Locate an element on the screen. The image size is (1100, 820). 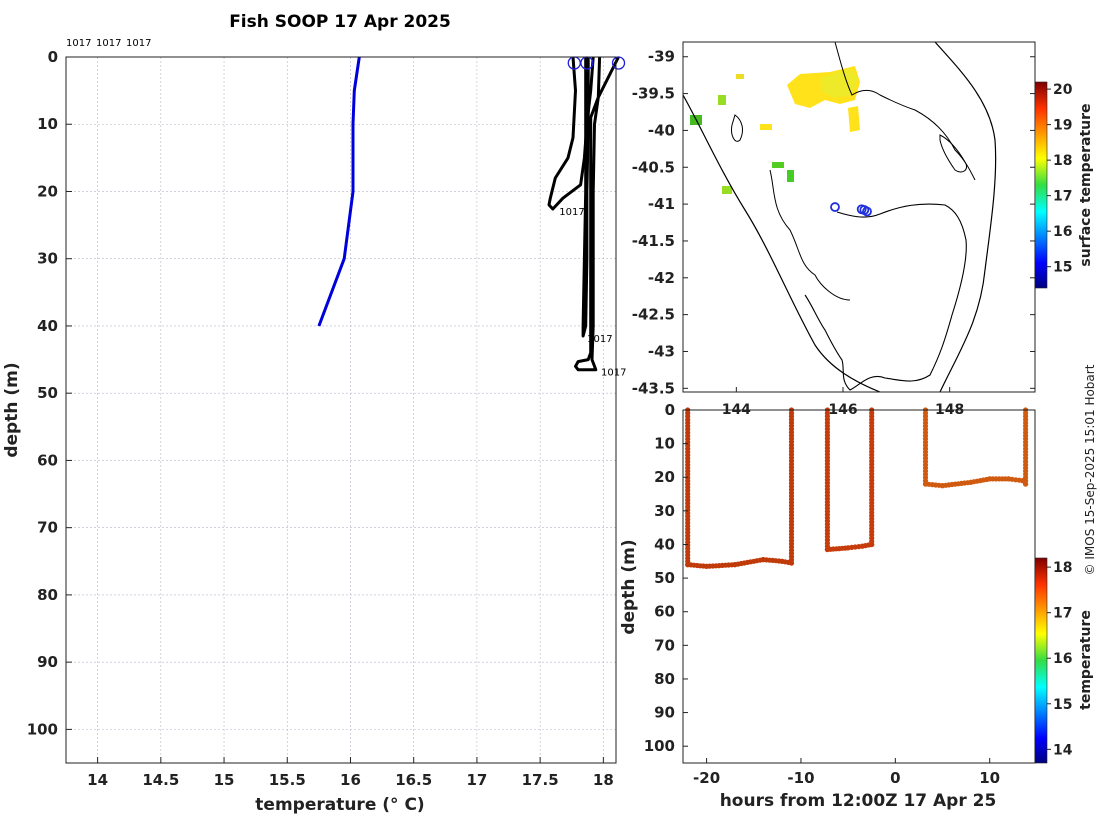
section-x-tick-label: 10 is located at coordinates (989, 778).